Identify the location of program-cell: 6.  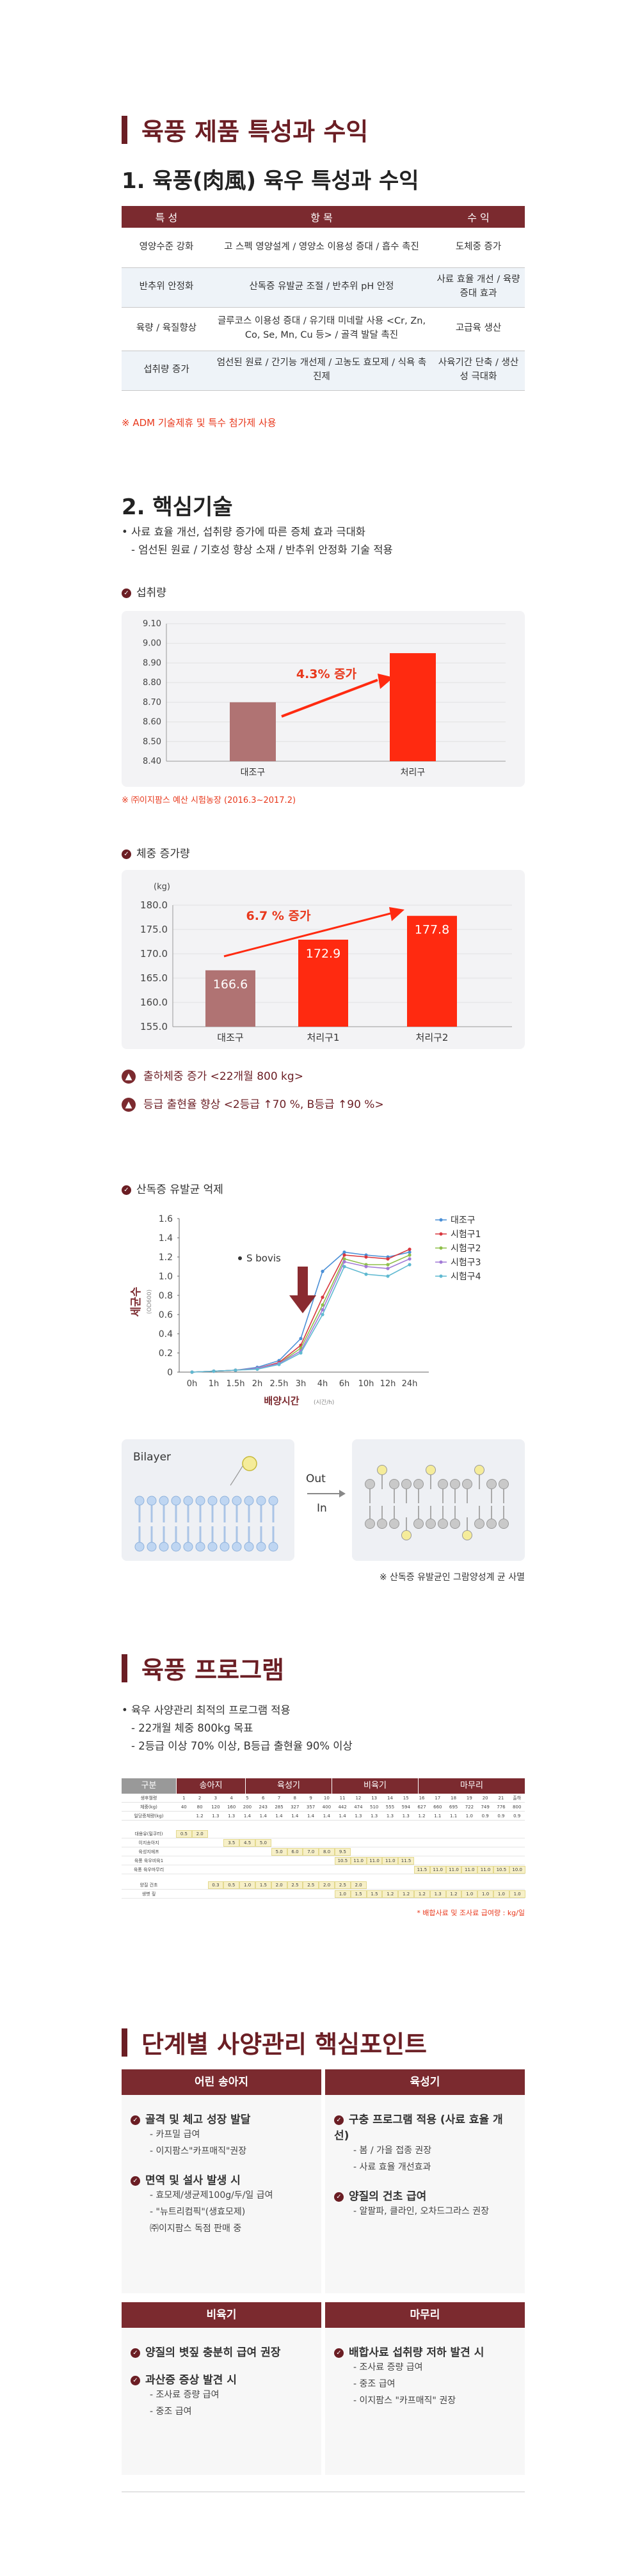
(263, 1798).